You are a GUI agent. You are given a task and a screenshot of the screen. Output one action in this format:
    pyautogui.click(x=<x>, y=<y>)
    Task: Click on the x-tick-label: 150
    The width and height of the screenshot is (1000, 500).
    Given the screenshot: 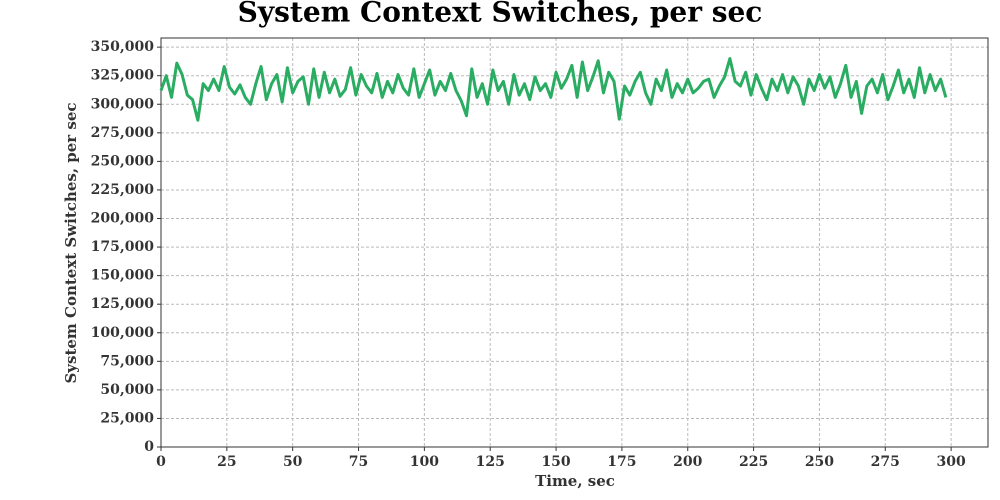 What is the action you would take?
    pyautogui.click(x=555, y=462)
    